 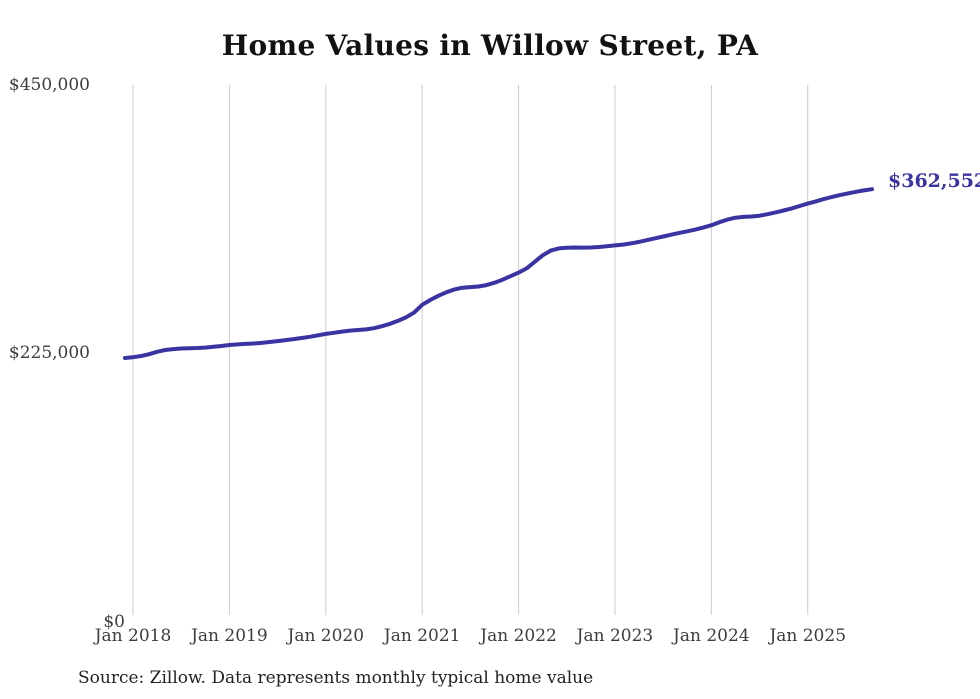 I want to click on x-tick-label: Jan 2018, so click(x=133, y=636).